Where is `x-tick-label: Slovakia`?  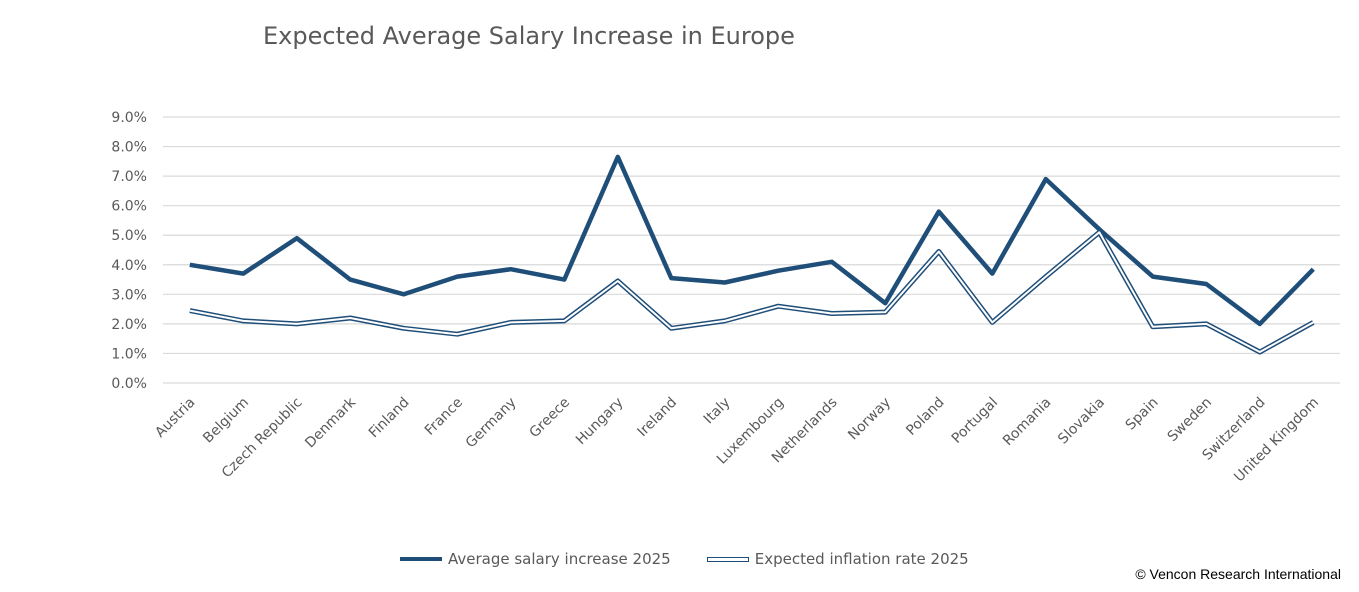
x-tick-label: Slovakia is located at coordinates (1081, 421).